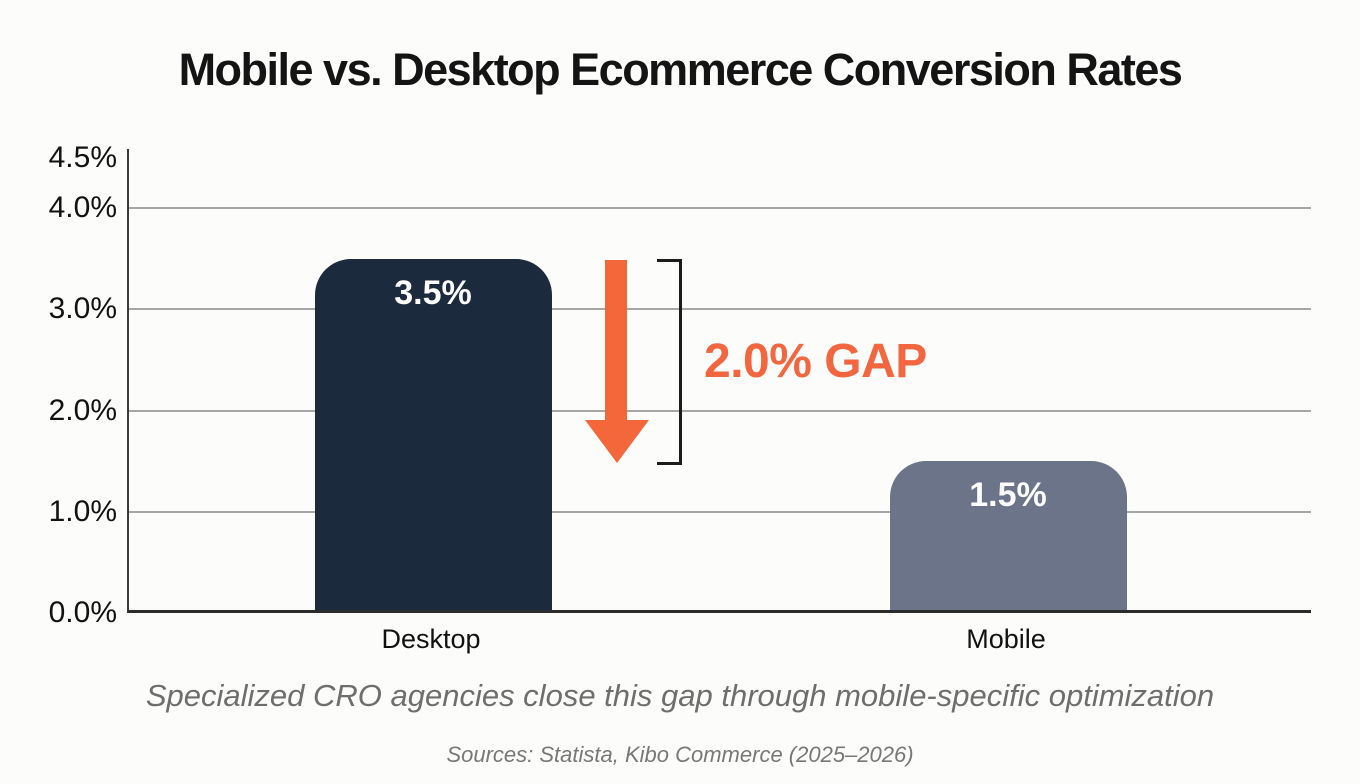 The width and height of the screenshot is (1360, 784). What do you see at coordinates (82, 612) in the screenshot?
I see `y-tick-label: 0.0%` at bounding box center [82, 612].